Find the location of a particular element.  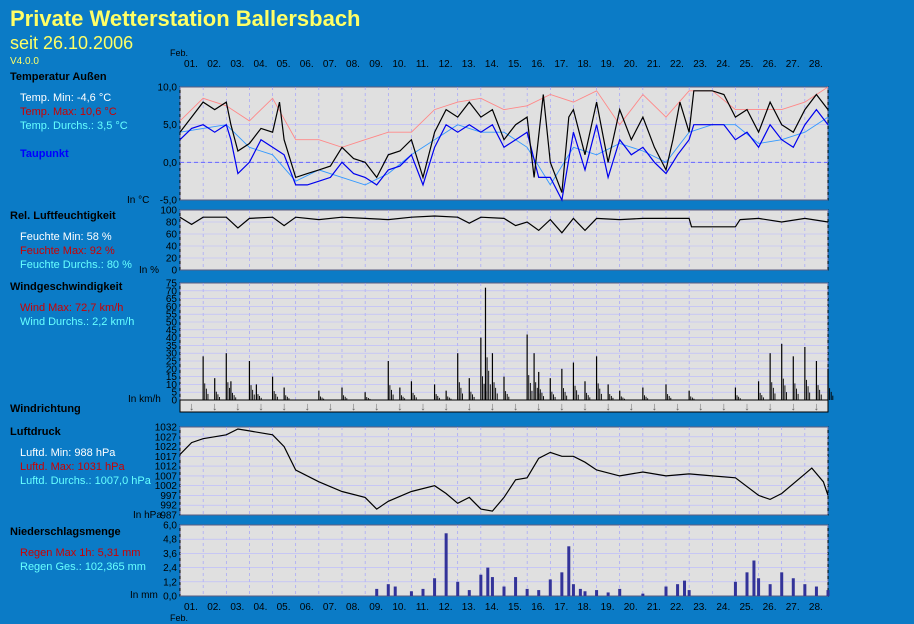

humidity-max: Feuchte Max: 92 % is located at coordinates (67, 251).